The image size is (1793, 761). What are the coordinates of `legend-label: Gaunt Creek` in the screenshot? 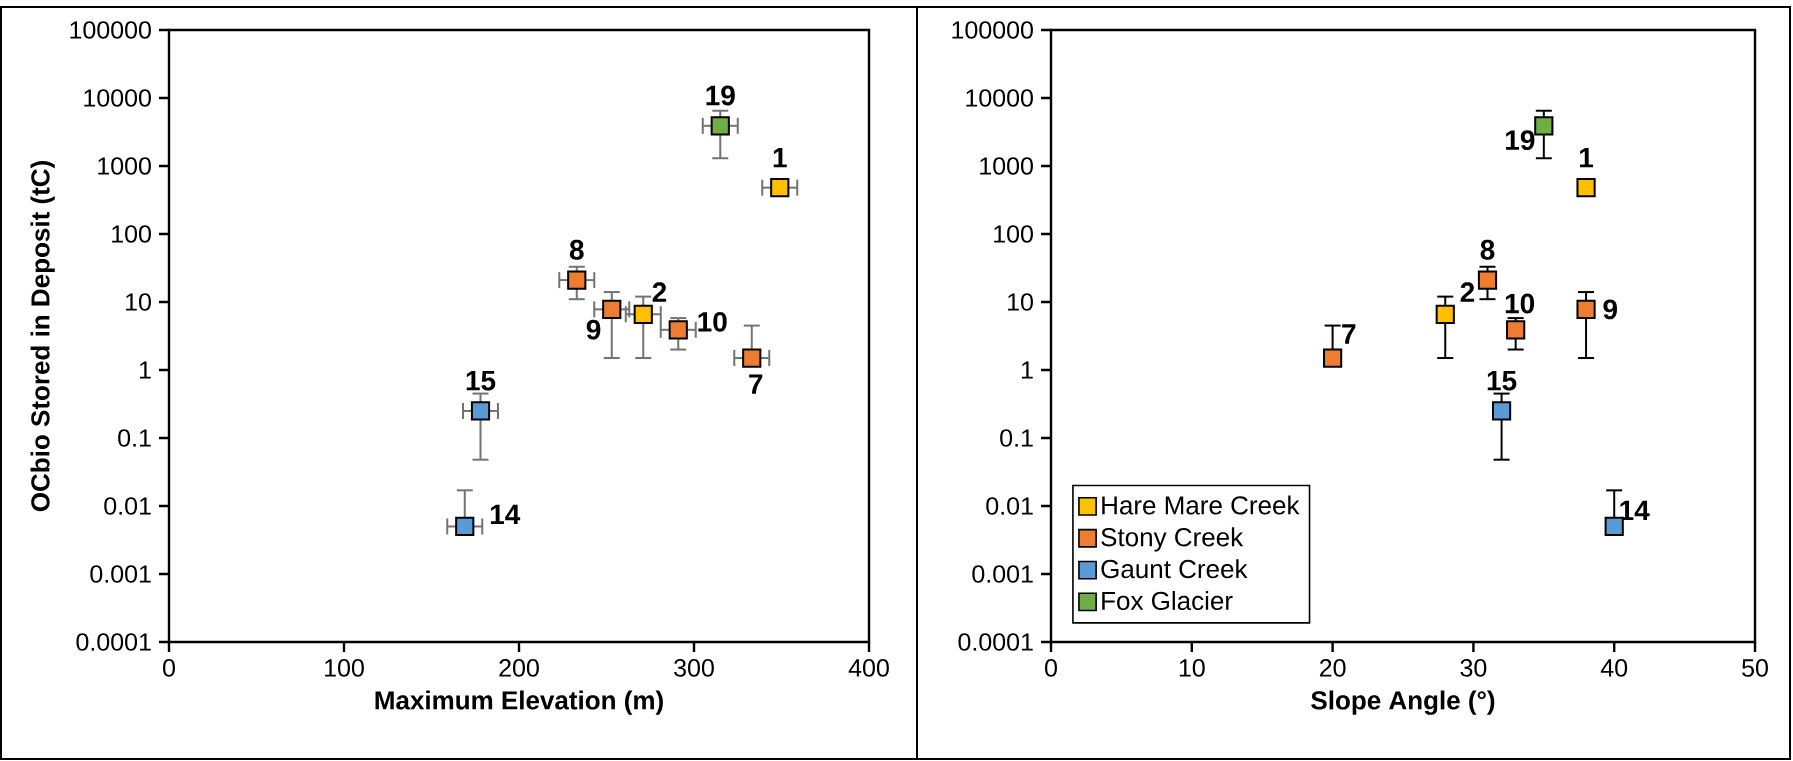 It's located at (1174, 569).